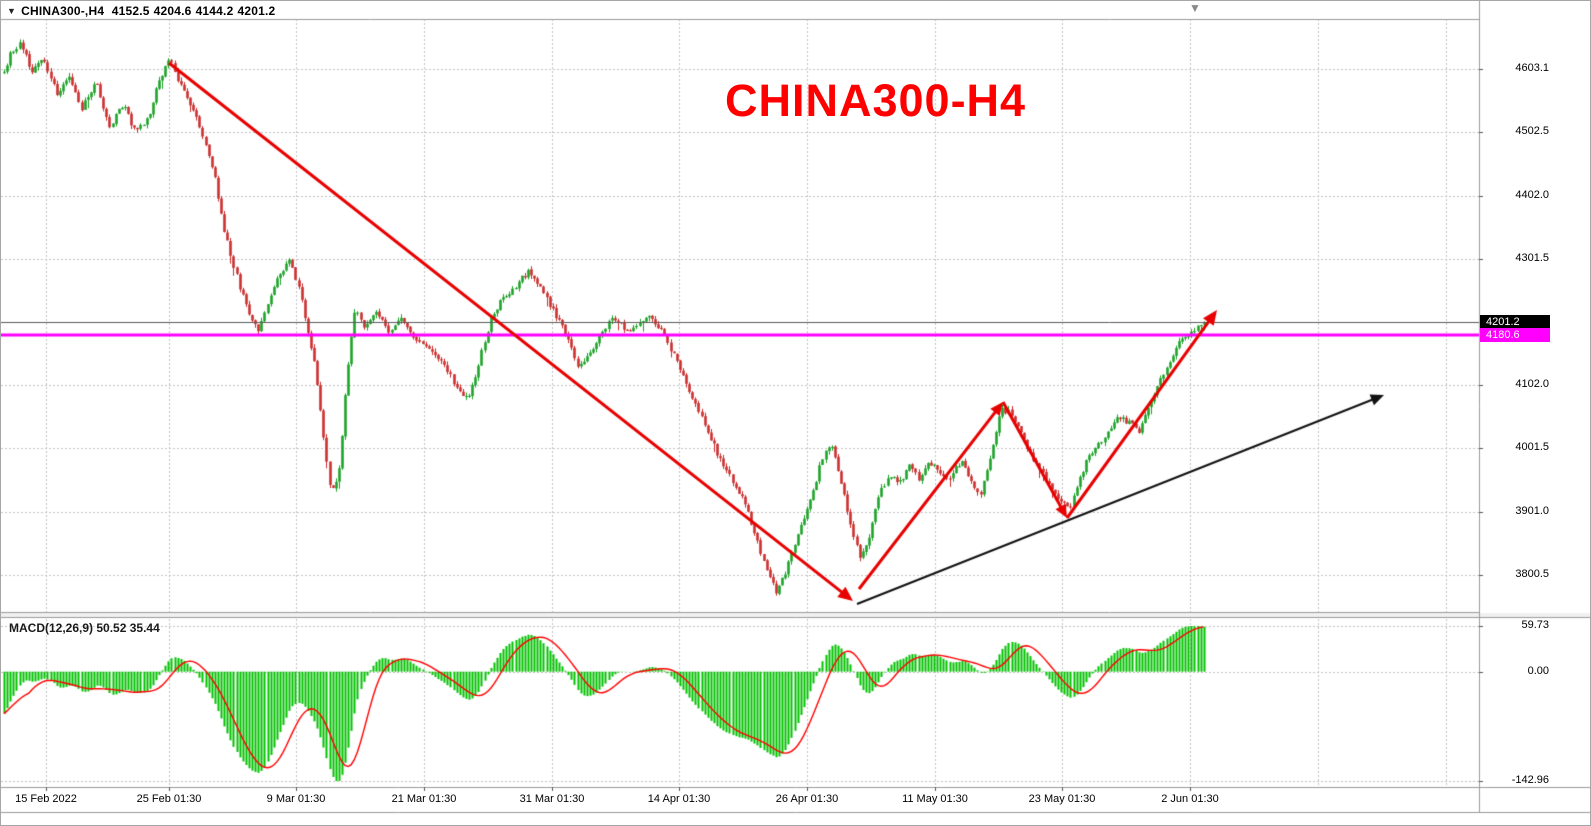  I want to click on time-axis-label: 2 Jun 01:30, so click(1190, 799).